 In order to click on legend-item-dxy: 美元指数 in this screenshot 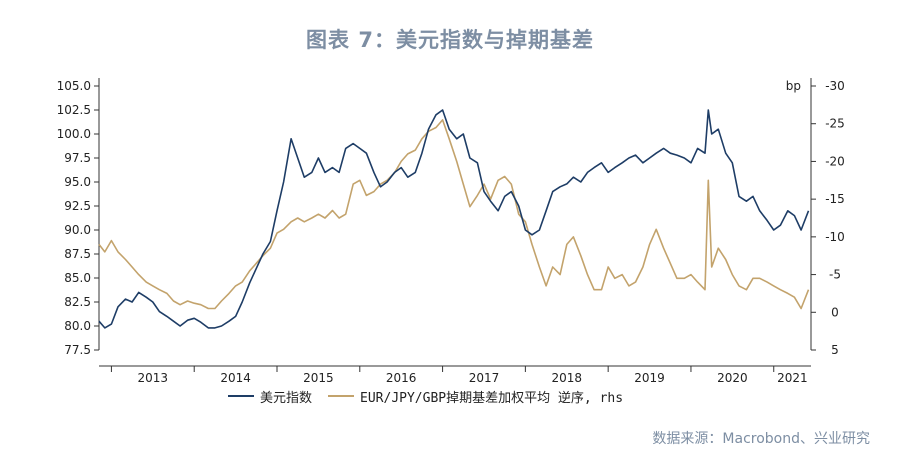, I will do `click(270, 396)`.